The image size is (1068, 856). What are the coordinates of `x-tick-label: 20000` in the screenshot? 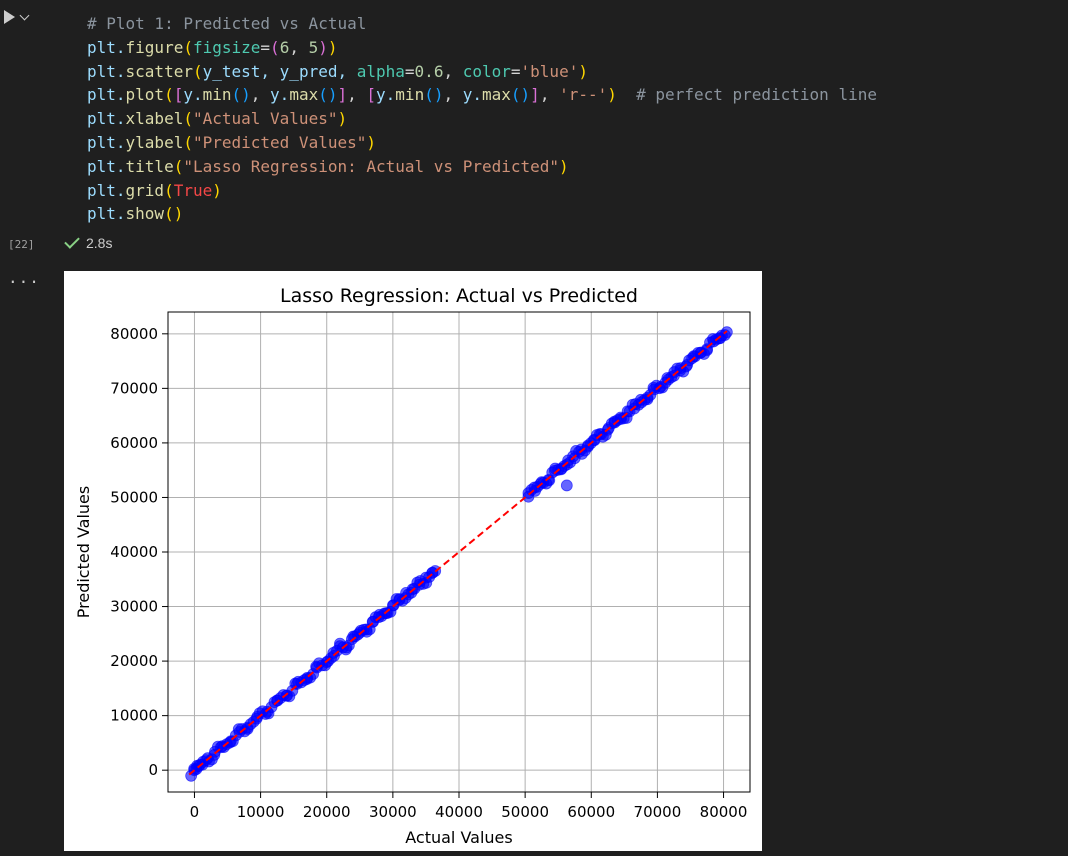 It's located at (327, 812).